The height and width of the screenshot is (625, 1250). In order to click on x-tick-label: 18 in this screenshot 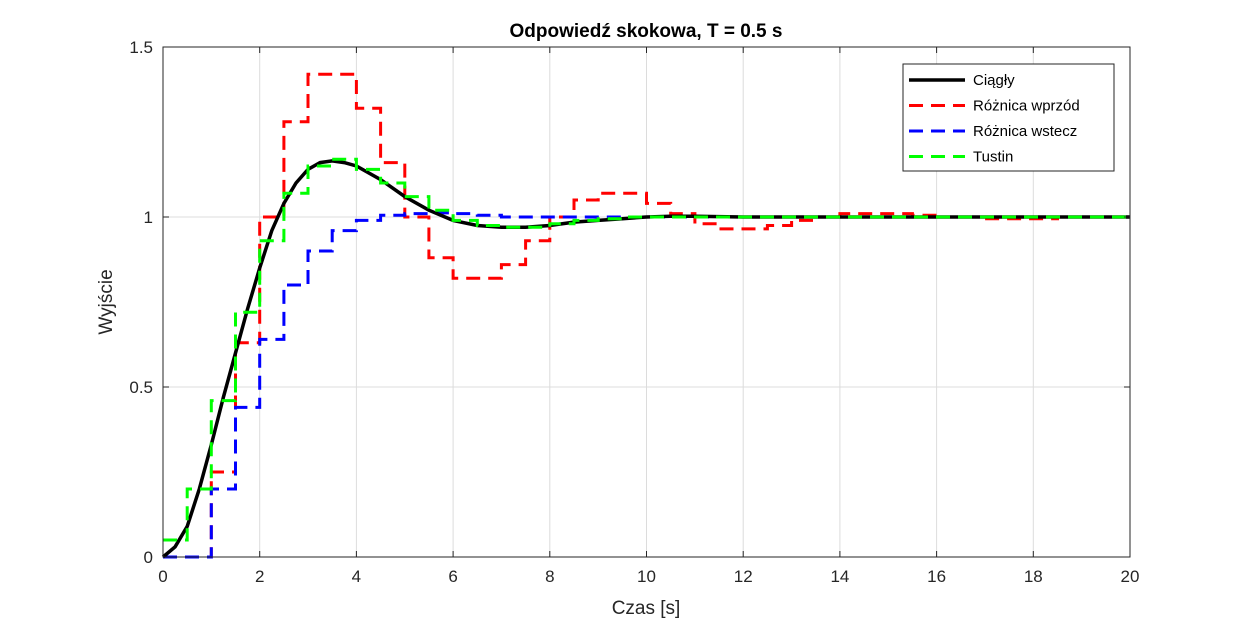, I will do `click(1033, 576)`.